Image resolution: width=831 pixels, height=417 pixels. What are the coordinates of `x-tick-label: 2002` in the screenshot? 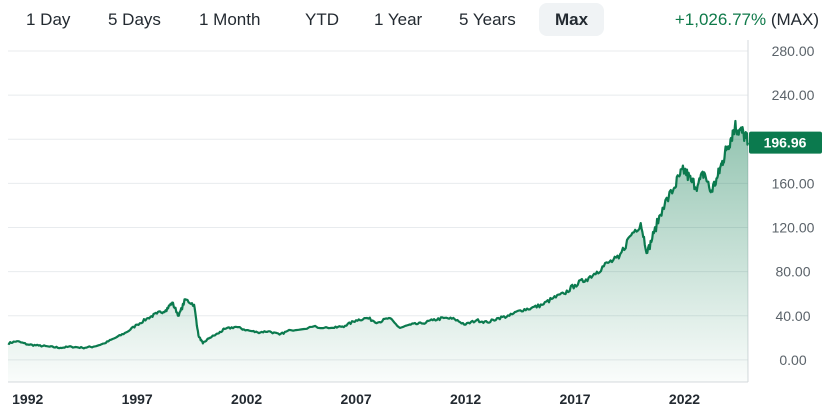 It's located at (246, 399).